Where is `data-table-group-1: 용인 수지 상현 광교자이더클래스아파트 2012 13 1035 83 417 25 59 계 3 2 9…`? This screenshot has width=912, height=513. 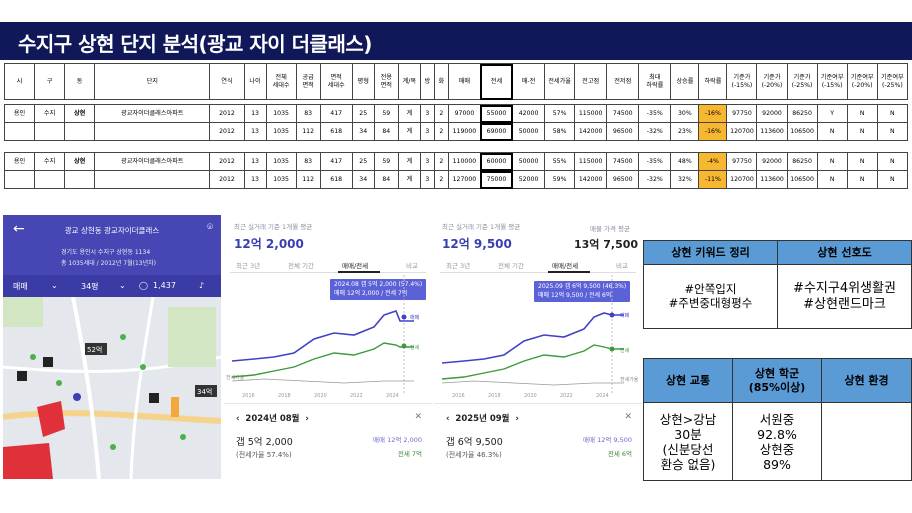
data-table-group-1: 용인 수지 상현 광교자이더클래스아파트 2012 13 1035 83 417 25 59 계 3 2 9… is located at coordinates (456, 122).